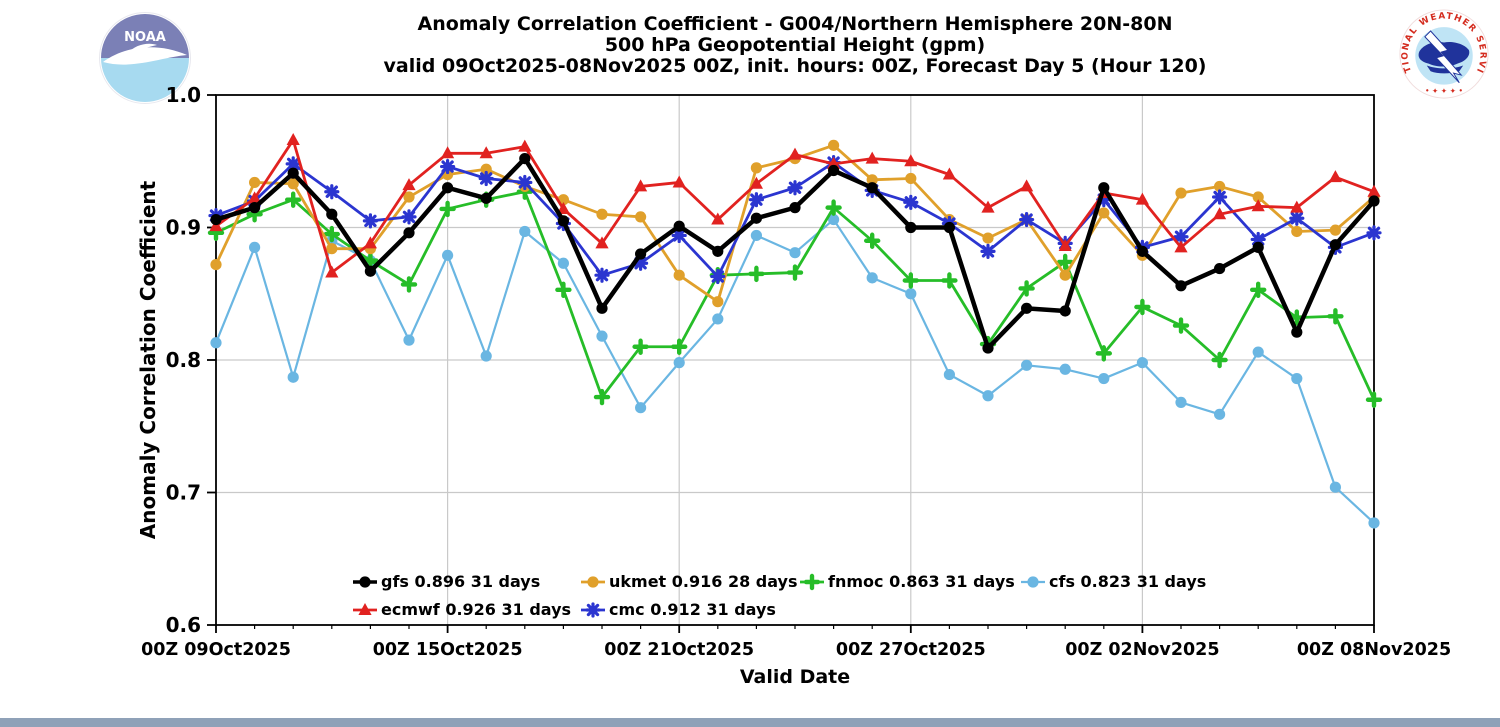  I want to click on legend-marker-cfs, so click(1033, 581).